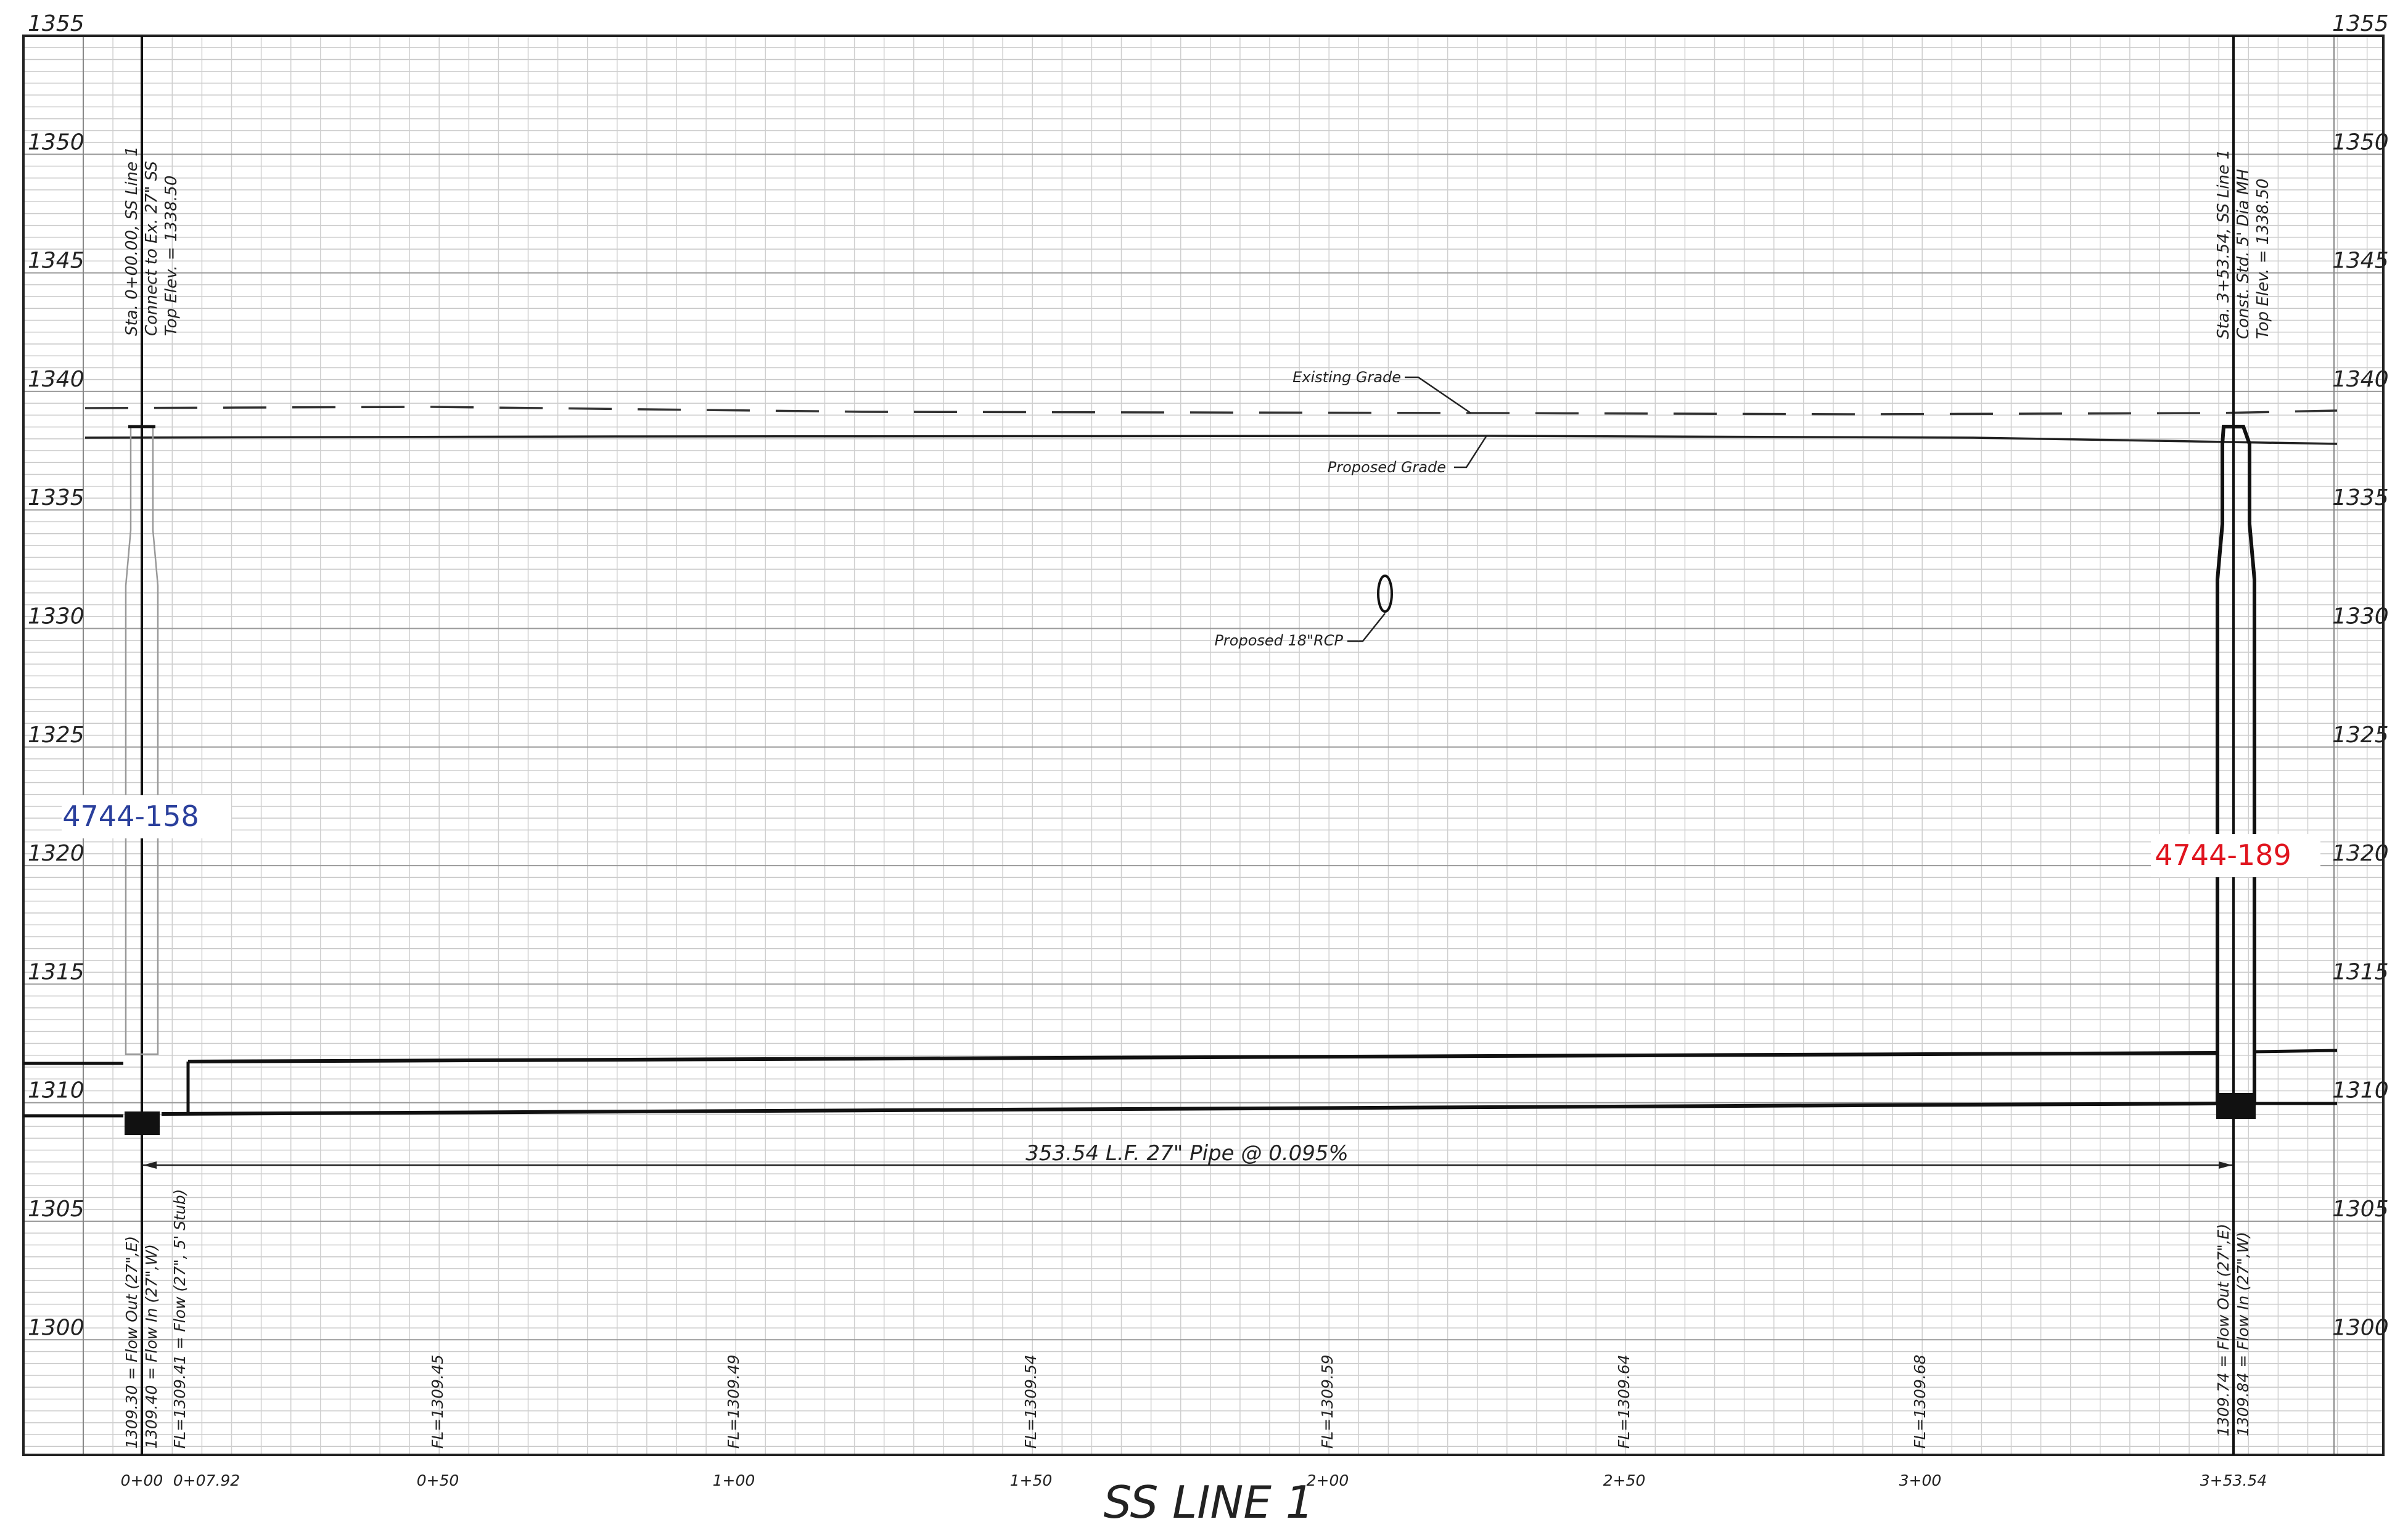 The image size is (2408, 1535). What do you see at coordinates (2236, 1106) in the screenshot?
I see `end-invert-block` at bounding box center [2236, 1106].